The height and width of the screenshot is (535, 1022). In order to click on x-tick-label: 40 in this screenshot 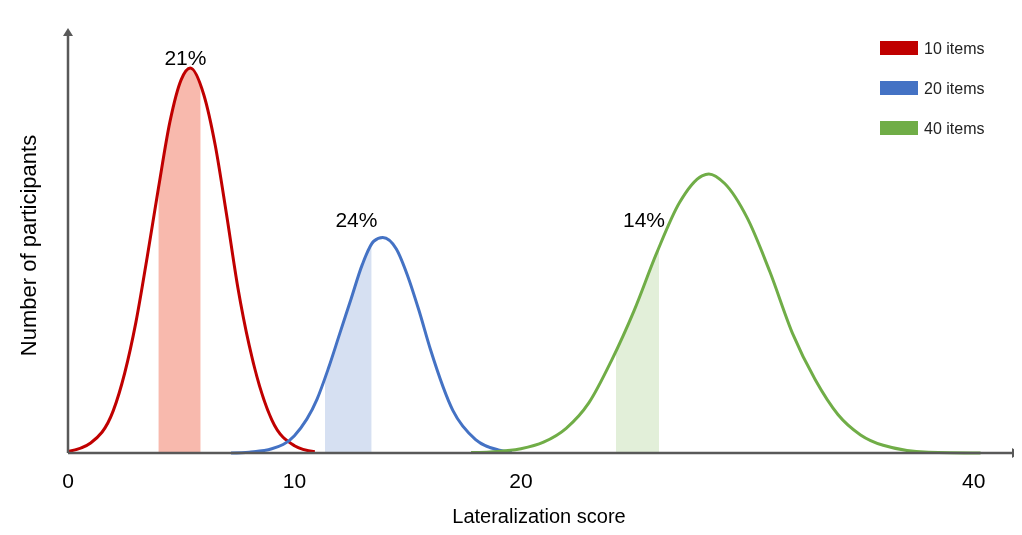, I will do `click(974, 480)`.